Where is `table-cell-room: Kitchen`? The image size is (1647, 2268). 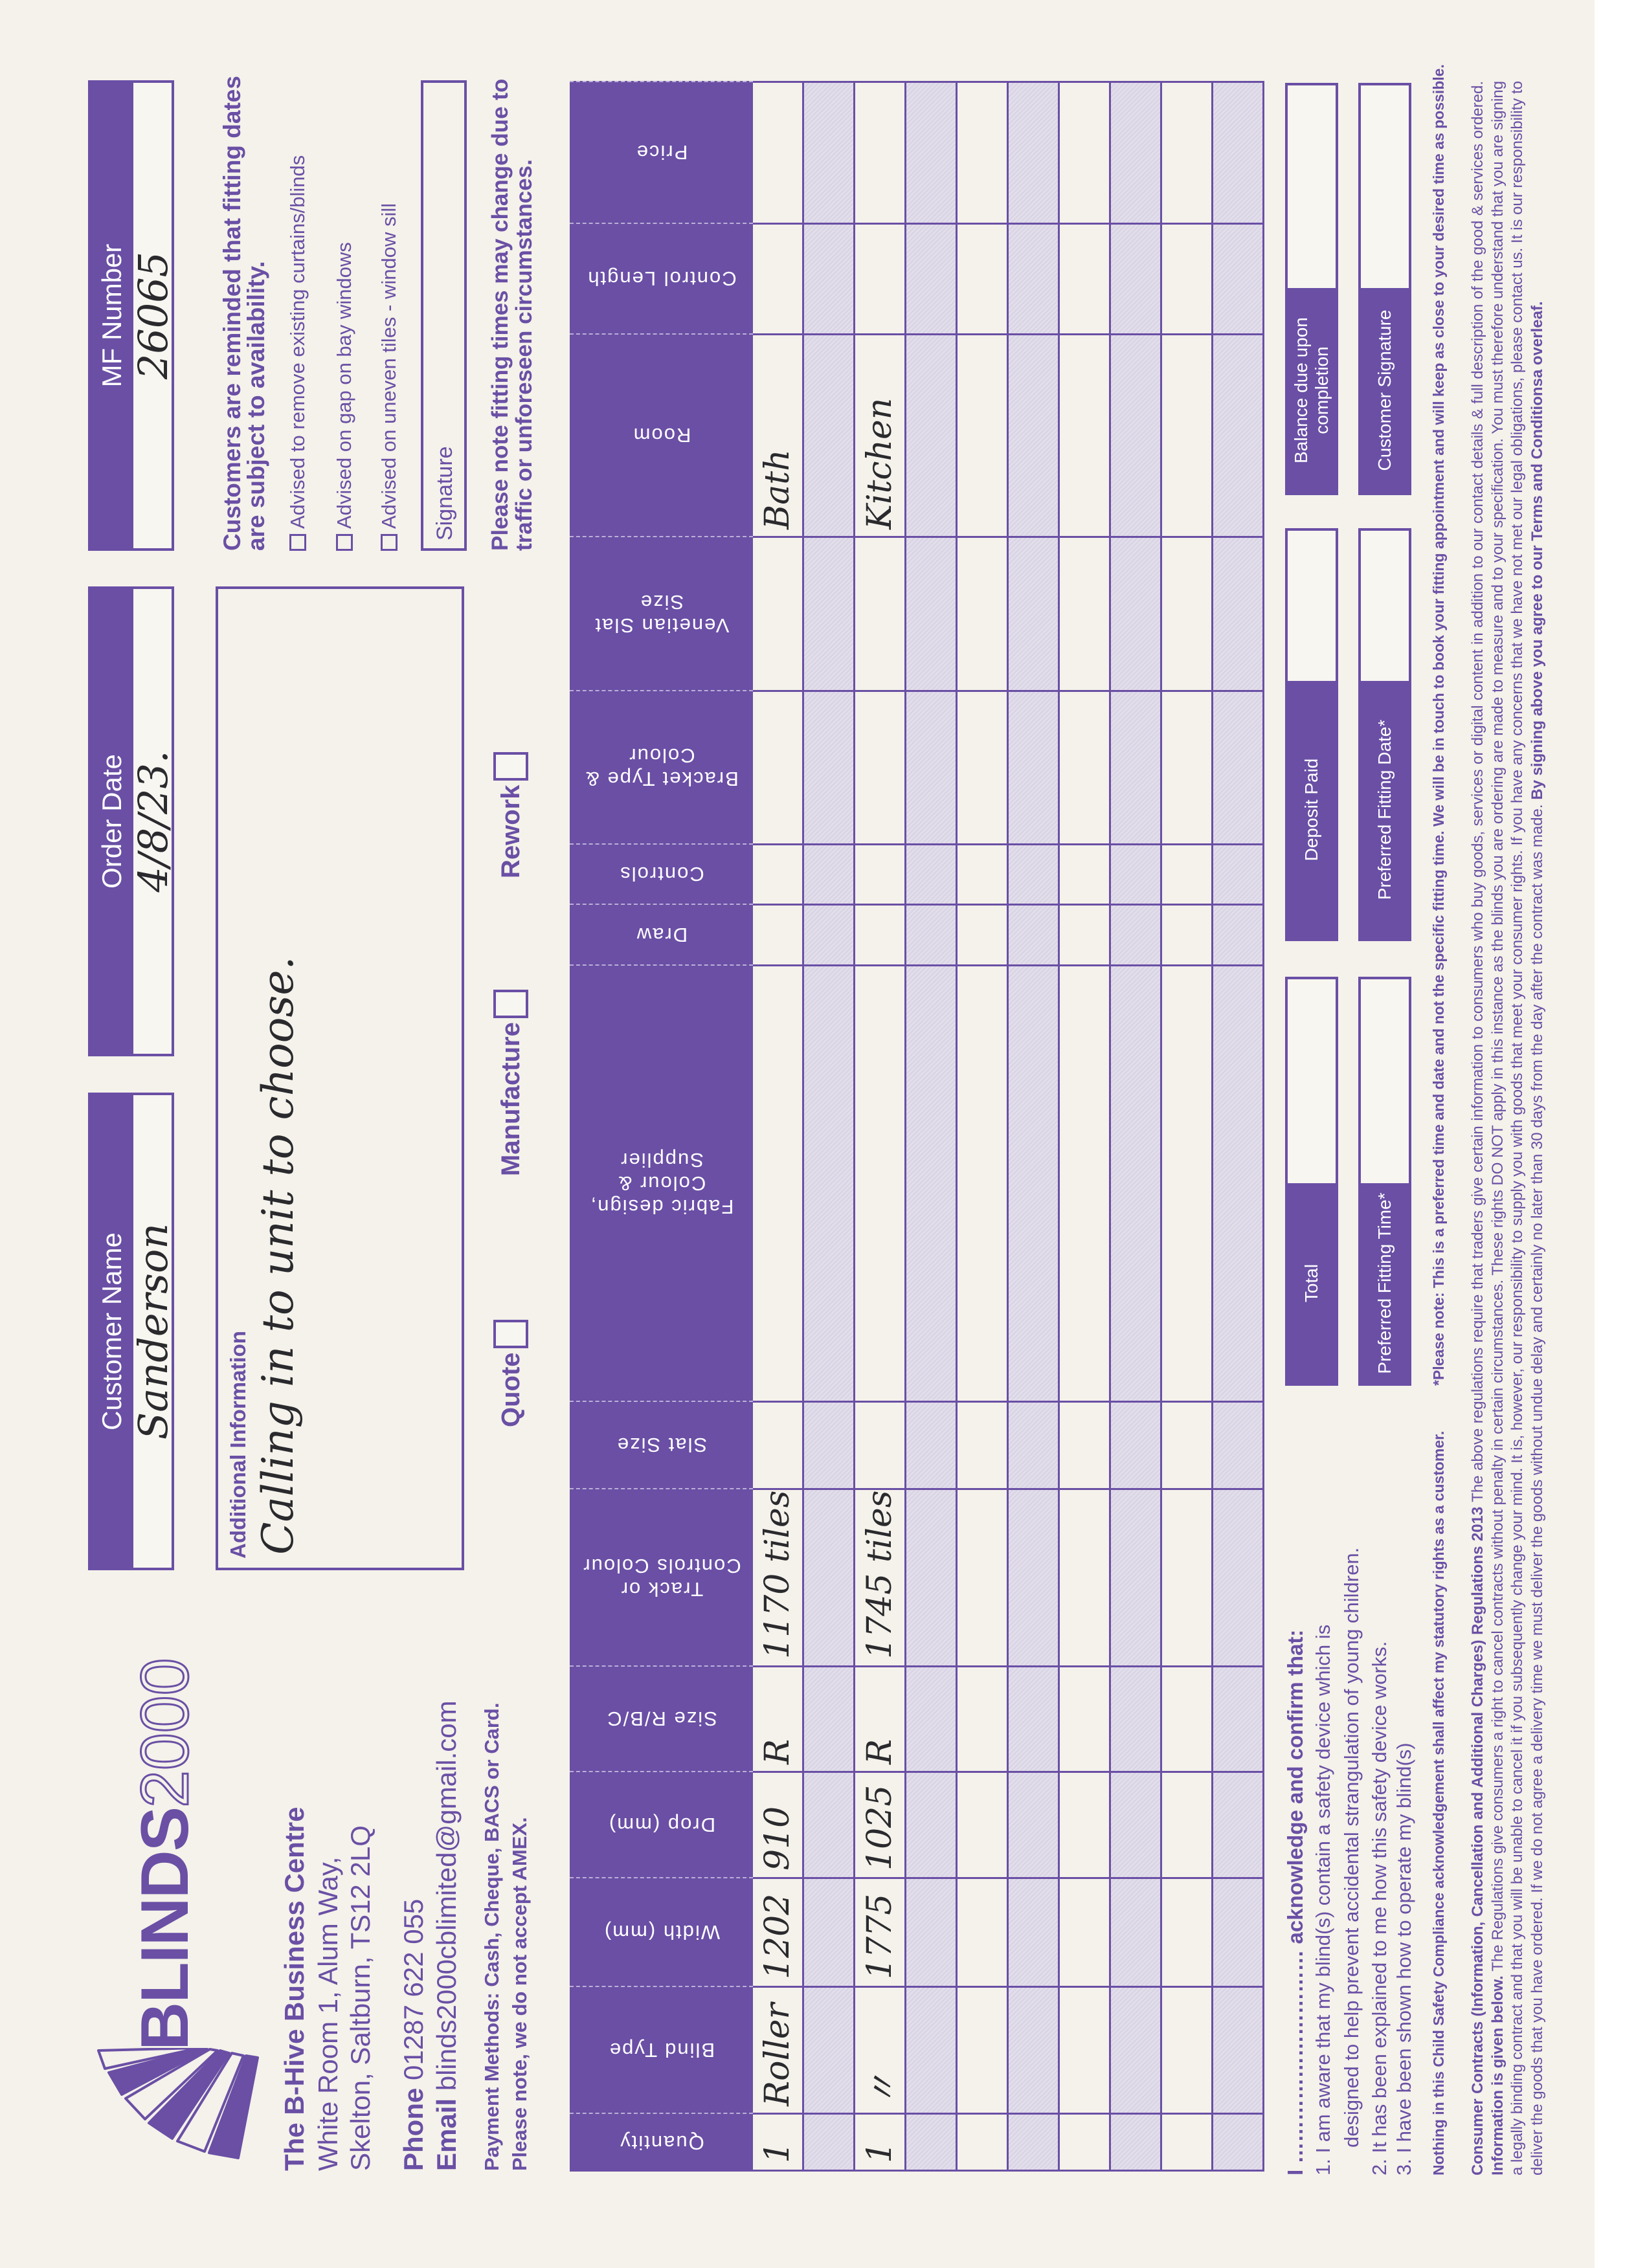 table-cell-room: Kitchen is located at coordinates (880, 434).